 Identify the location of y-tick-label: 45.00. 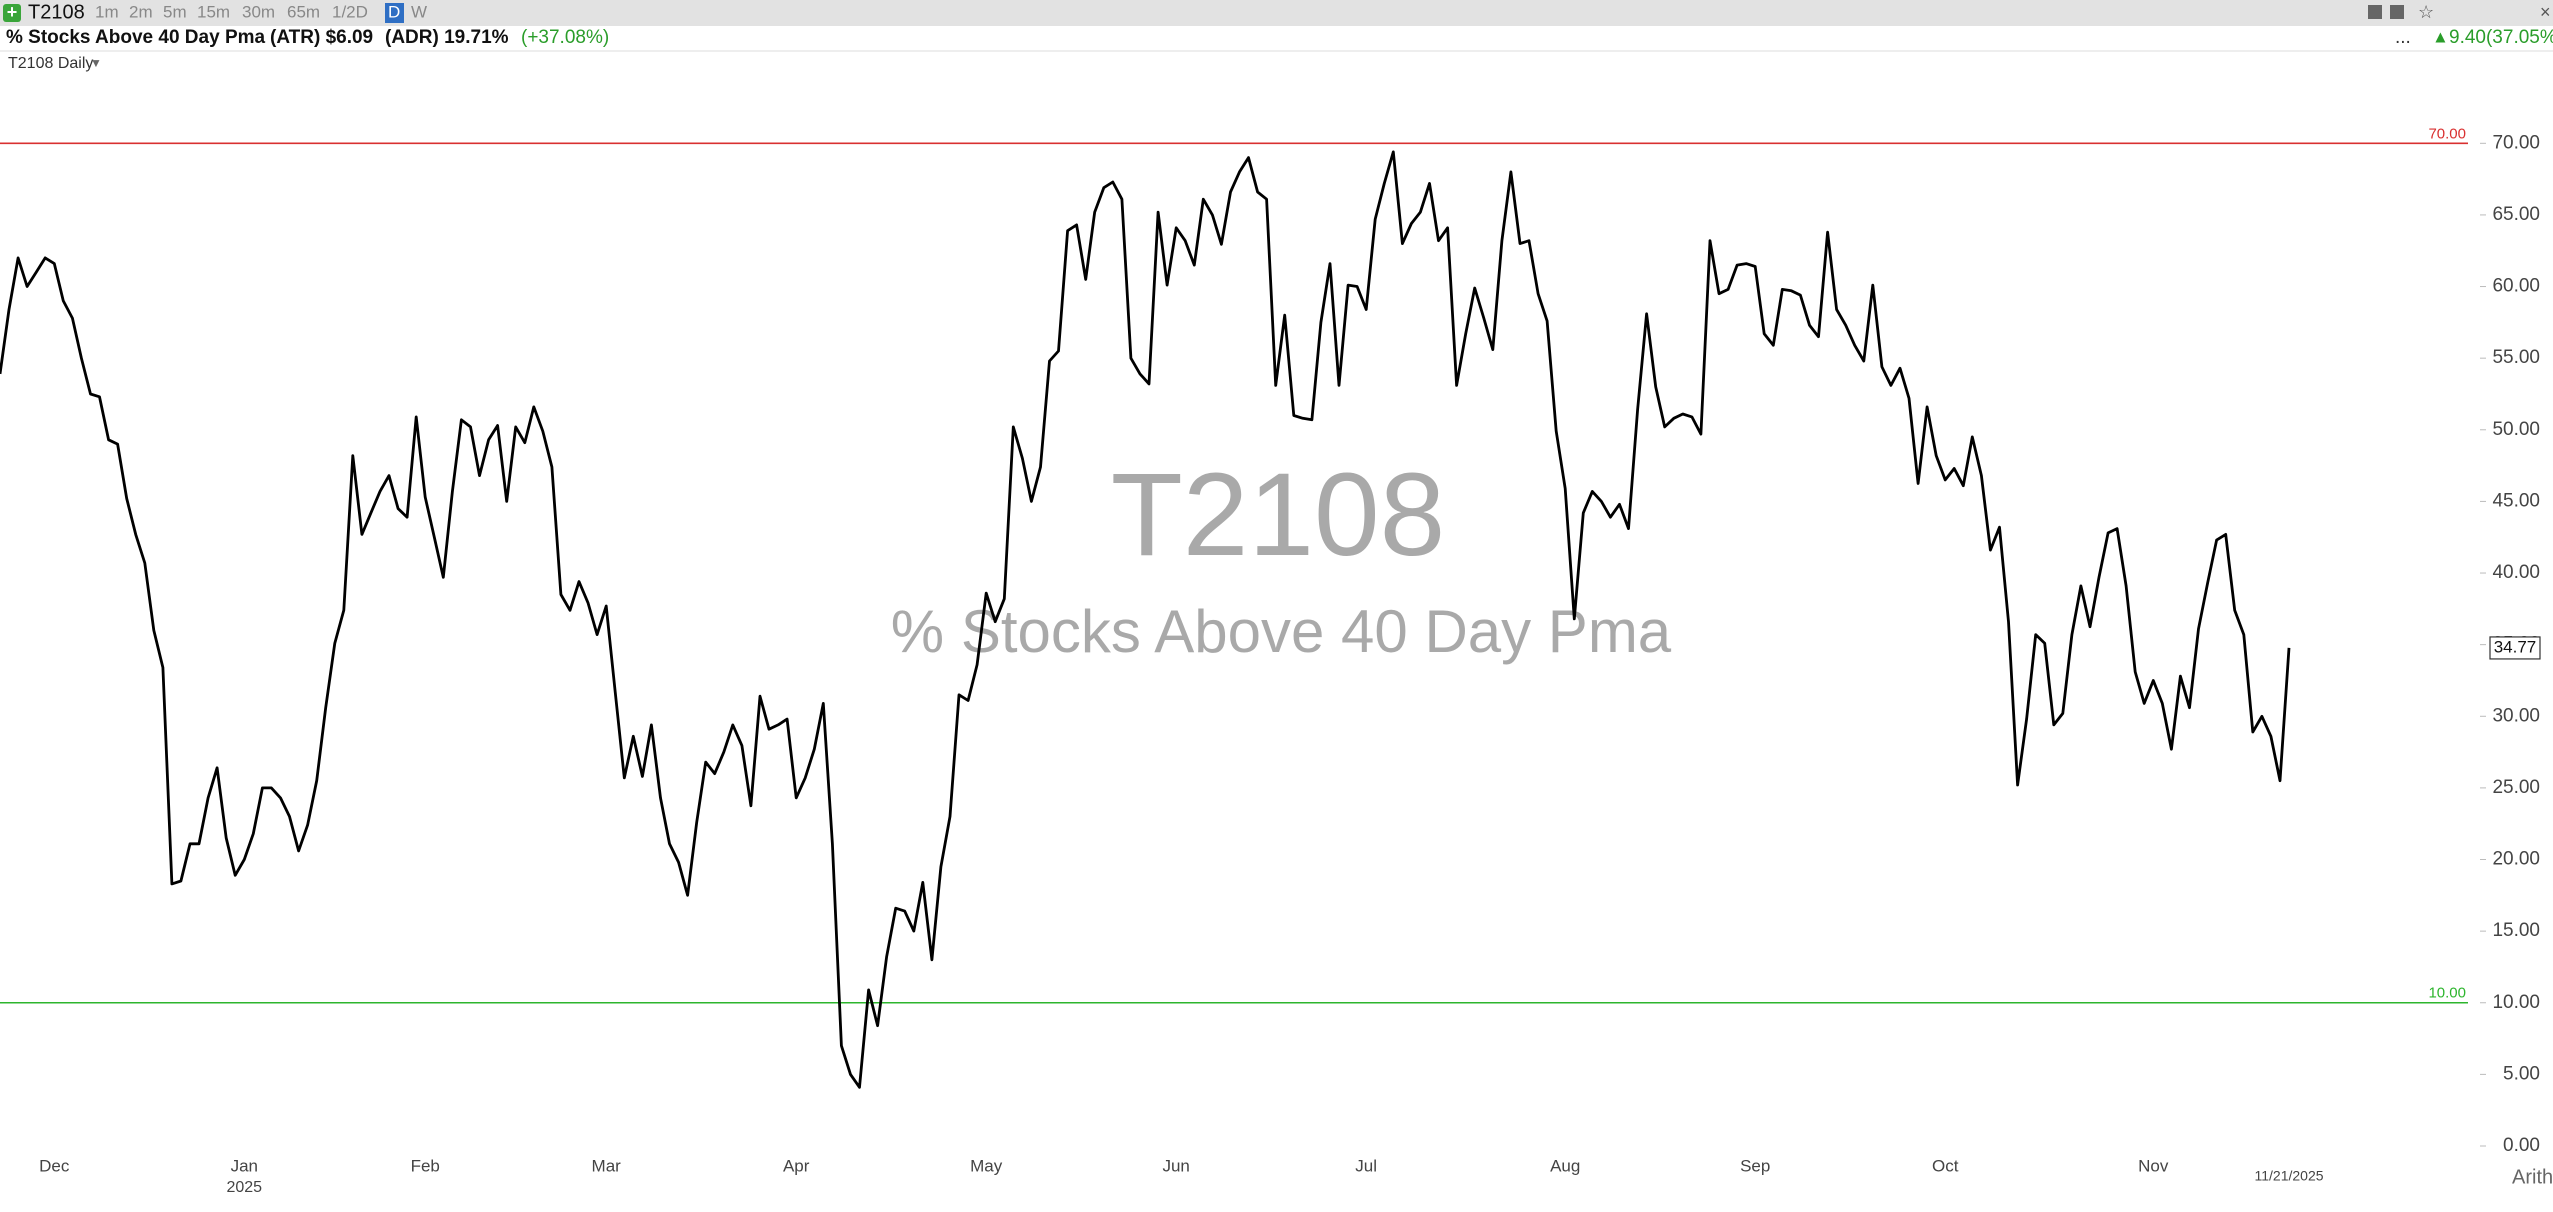
(2516, 500).